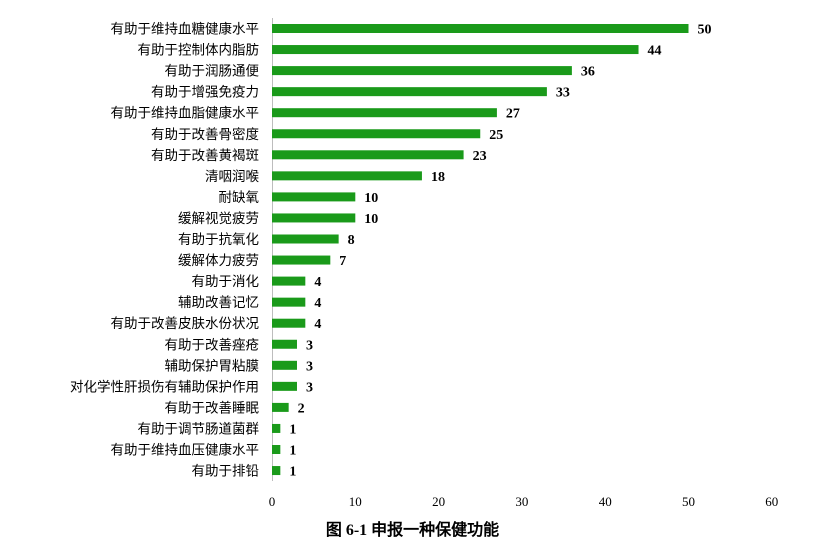 Image resolution: width=825 pixels, height=544 pixels. What do you see at coordinates (521, 501) in the screenshot?
I see `x-tick-label: 30` at bounding box center [521, 501].